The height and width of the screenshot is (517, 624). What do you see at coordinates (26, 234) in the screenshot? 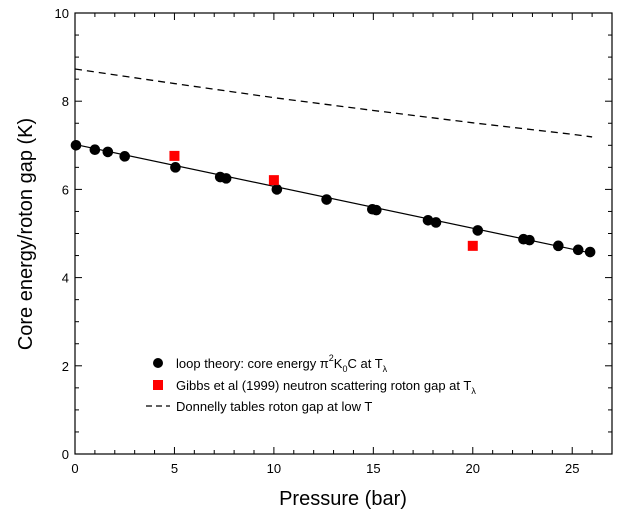
I see `y-axis-title: Core energy/roton gap (K)` at bounding box center [26, 234].